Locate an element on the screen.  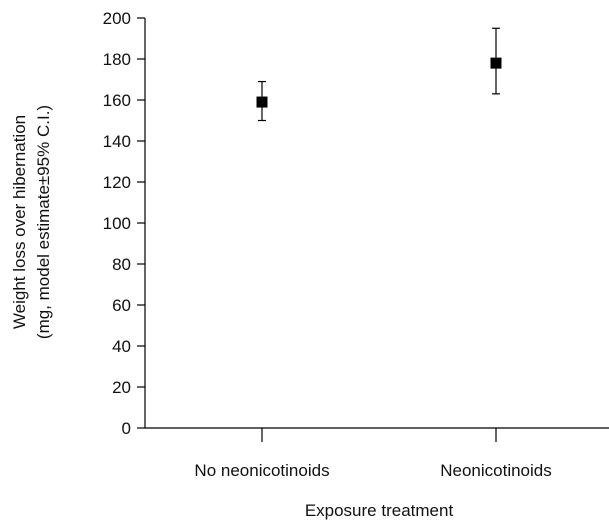
y-tick-label: 100 is located at coordinates (117, 223).